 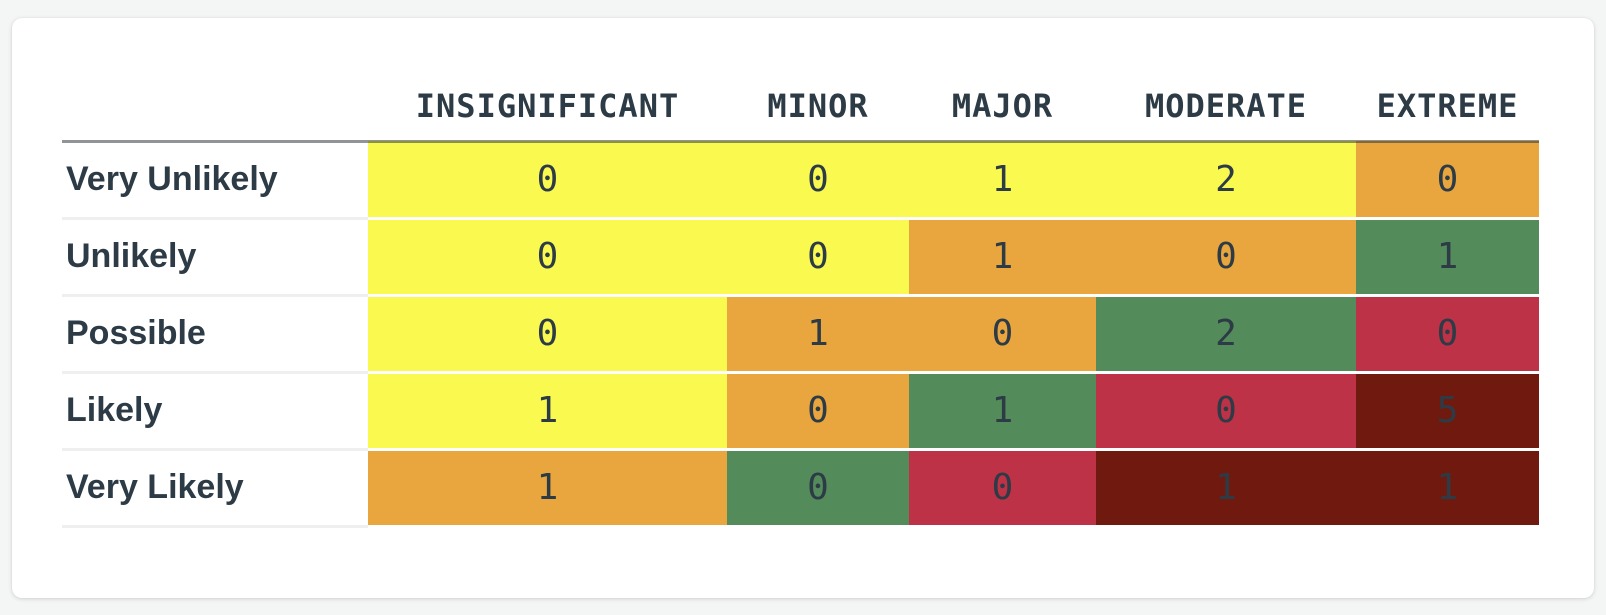 I want to click on table-row: Very Likely 1 0 0 1 1, so click(x=800, y=488).